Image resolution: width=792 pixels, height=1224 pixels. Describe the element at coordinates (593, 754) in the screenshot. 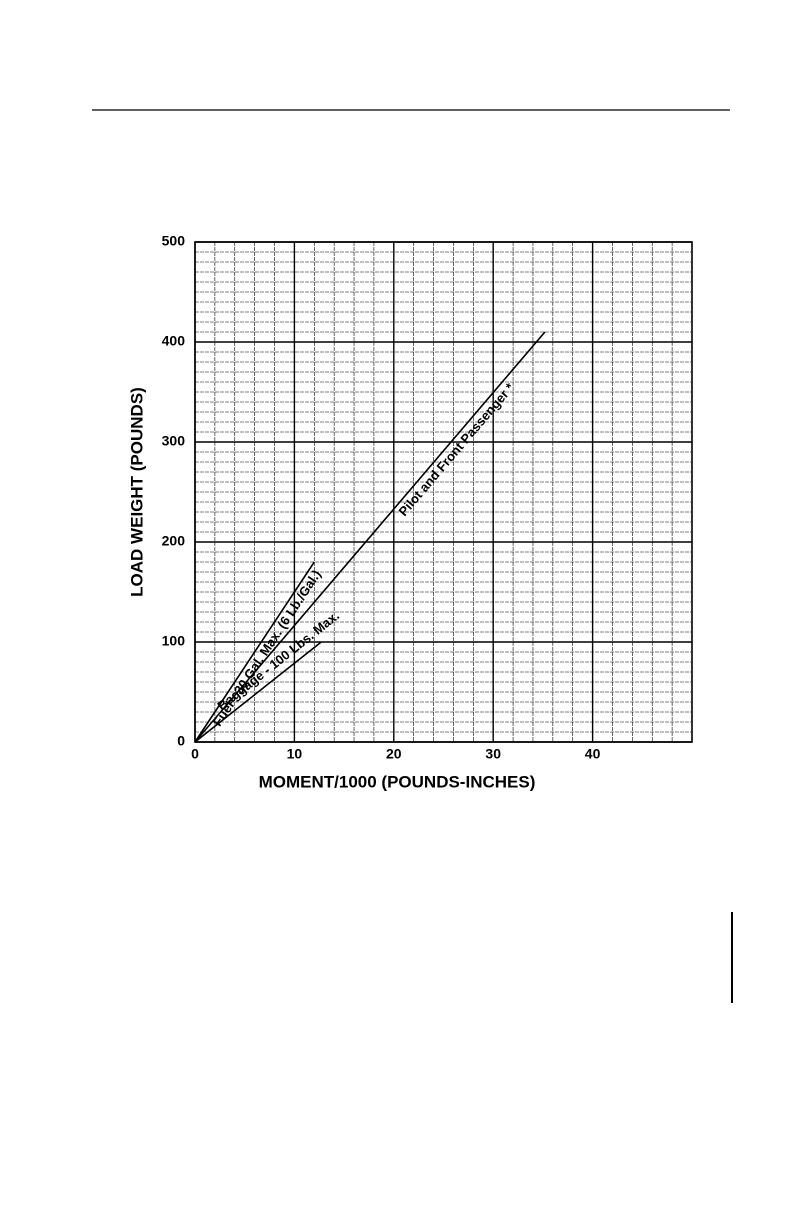

I see `x-tick-label: 40` at that location.